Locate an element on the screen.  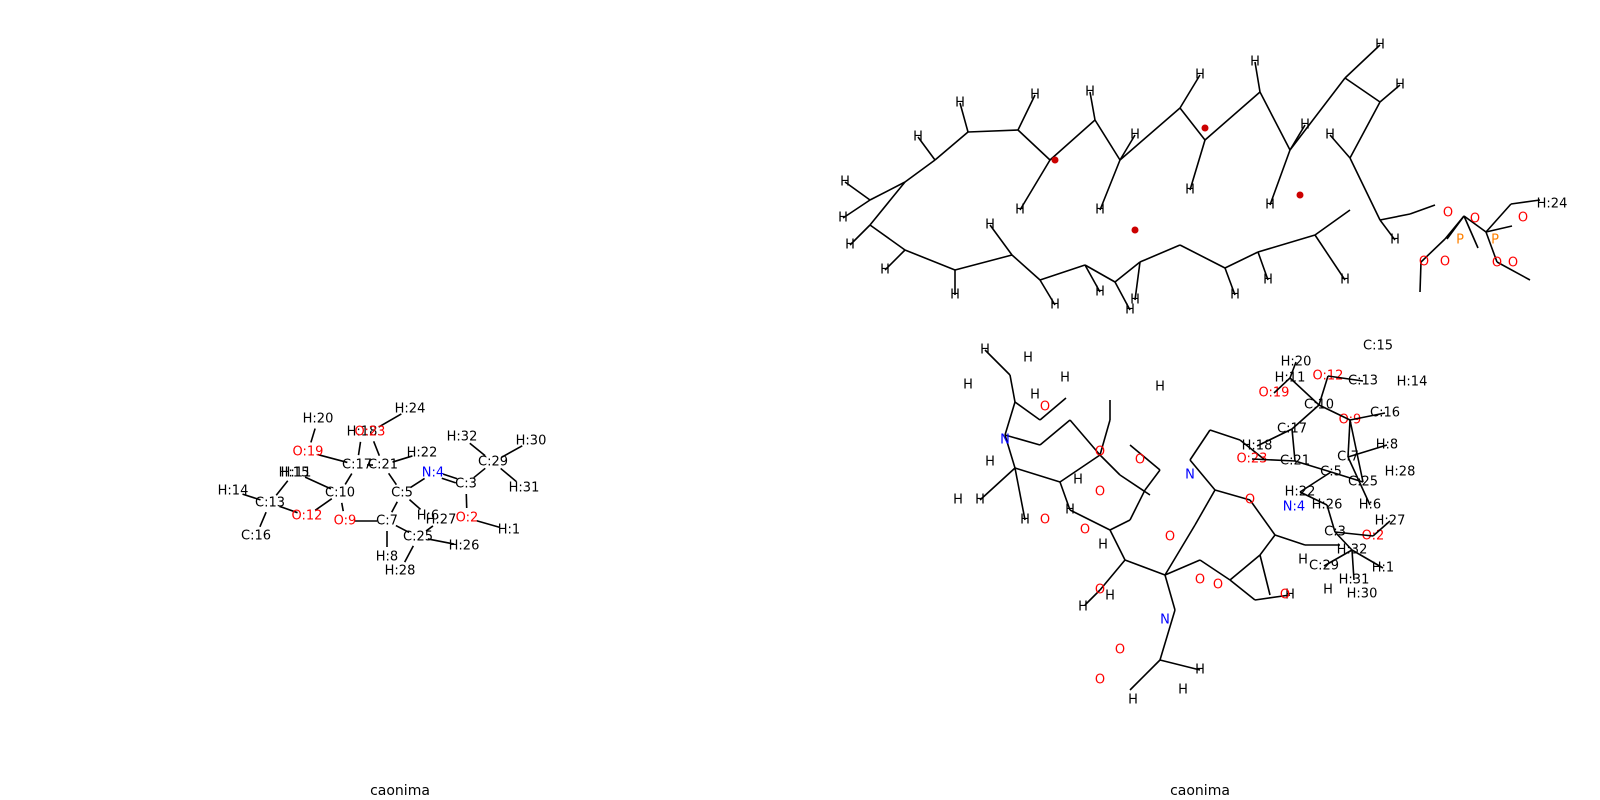
bottom-oxygen-10: O is located at coordinates (1218, 585).